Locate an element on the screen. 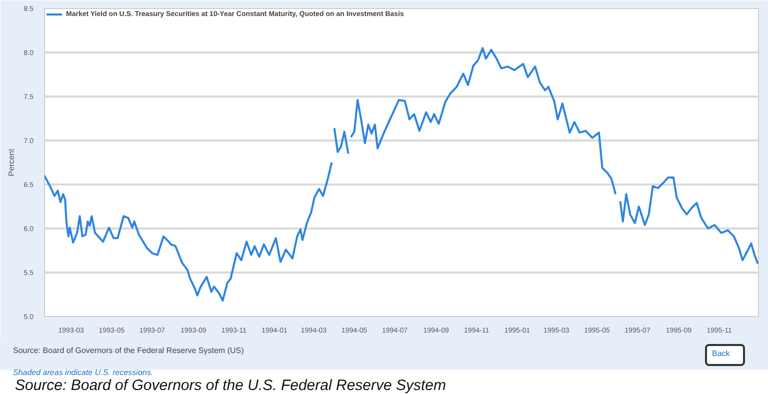  source-note: Source: Board of Governors of the U.S. Federal Reserve System is located at coordinates (230, 385).